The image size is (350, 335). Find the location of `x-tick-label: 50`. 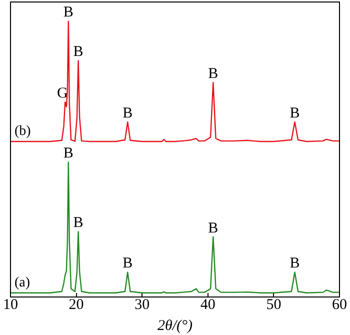

x-tick-label: 50 is located at coordinates (274, 304).